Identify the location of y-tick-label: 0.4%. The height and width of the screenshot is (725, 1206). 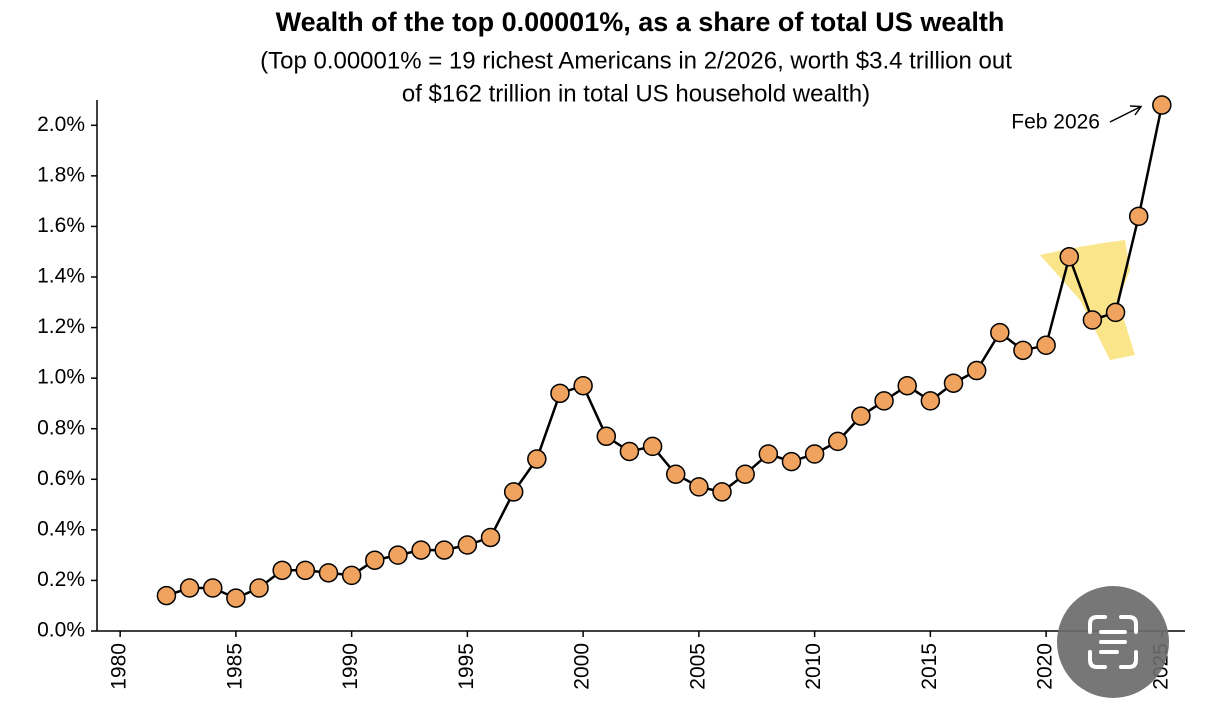
(61, 528).